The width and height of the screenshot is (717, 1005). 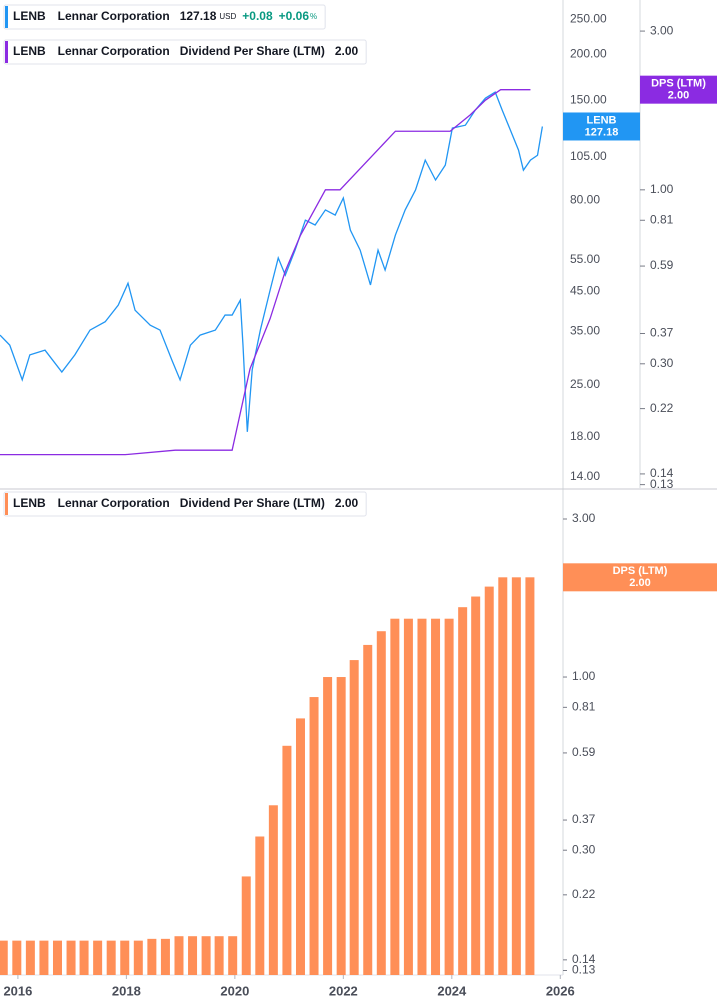 I want to click on legend-value: 2.00, so click(x=347, y=51).